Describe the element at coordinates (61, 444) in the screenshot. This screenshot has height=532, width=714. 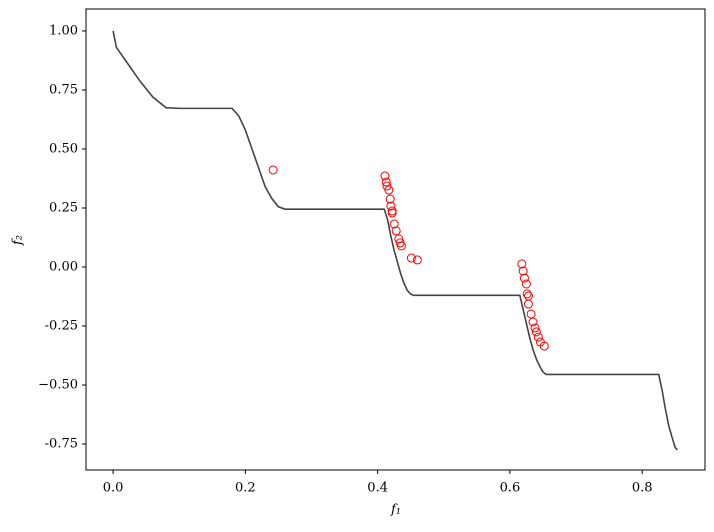
I see `y-tick-label: -0.75` at that location.